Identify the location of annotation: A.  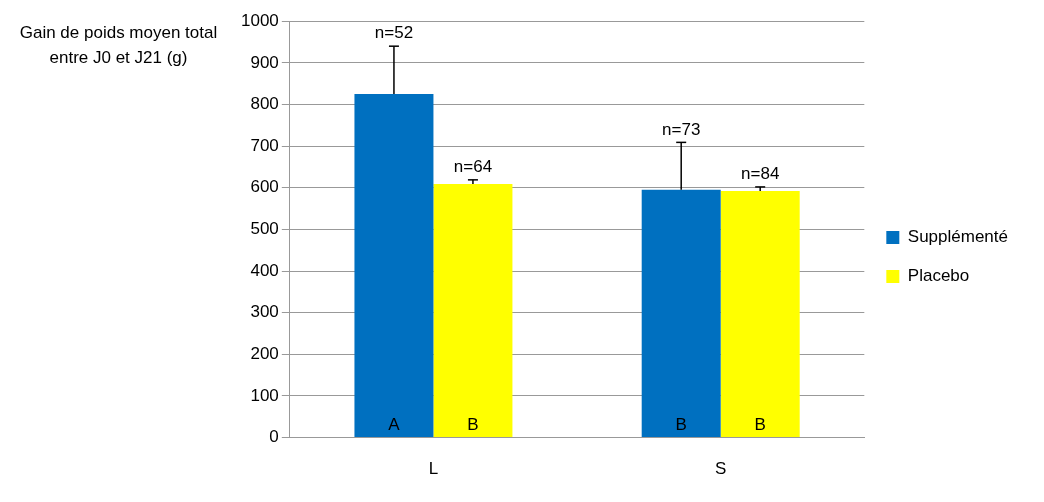
(394, 424).